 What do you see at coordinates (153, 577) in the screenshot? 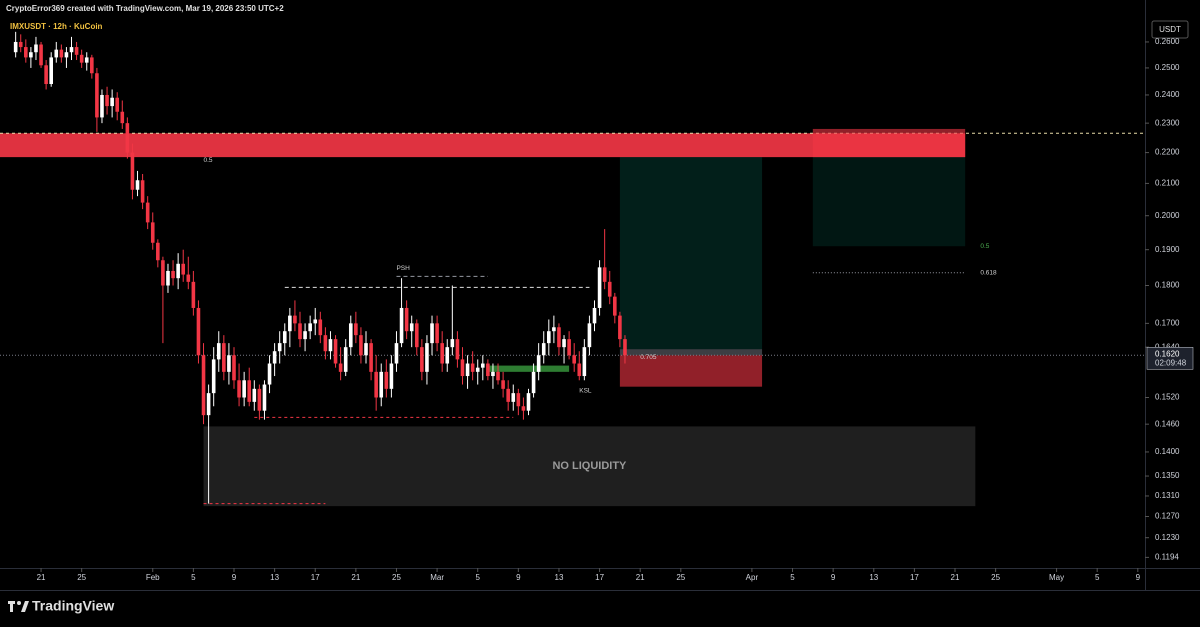
I see `x-tick-label: Feb` at bounding box center [153, 577].